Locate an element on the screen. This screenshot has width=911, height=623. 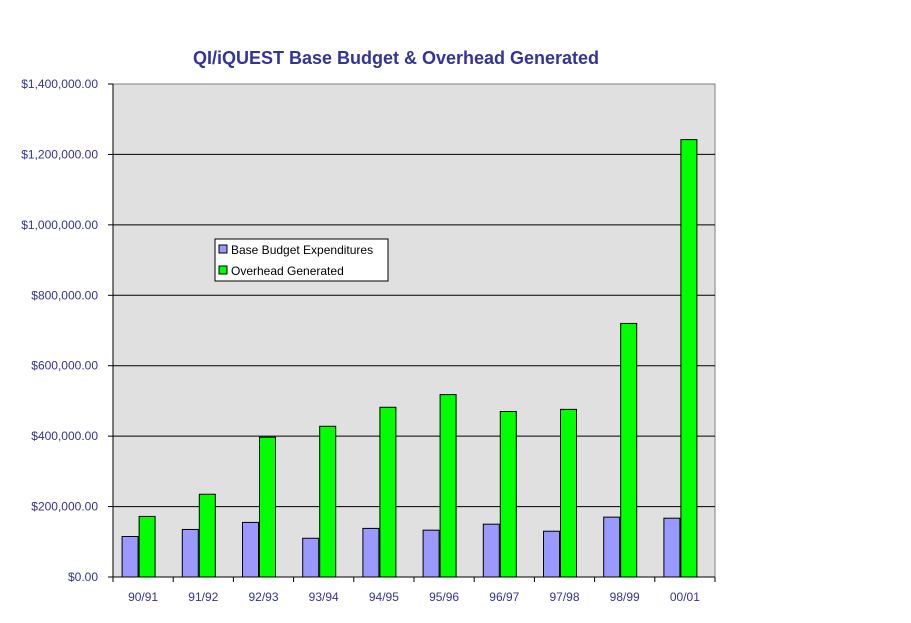
x-tick-label: 97/98 is located at coordinates (564, 597).